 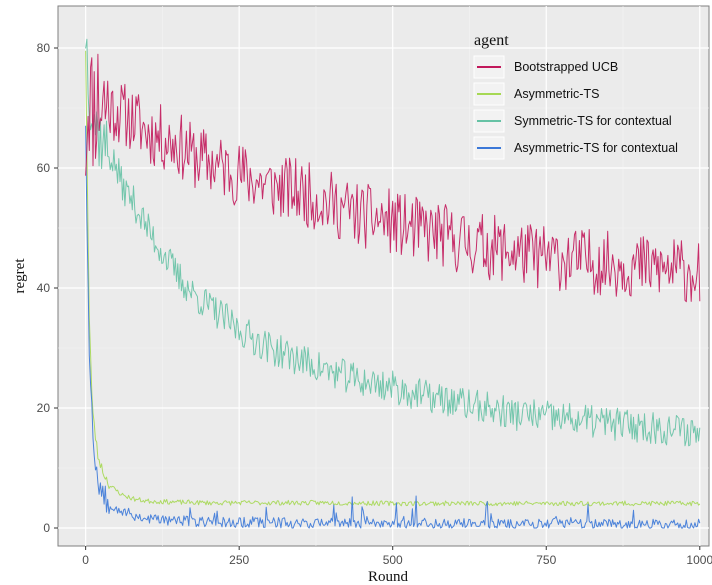 What do you see at coordinates (46, 528) in the screenshot?
I see `y-tick-label: 0` at bounding box center [46, 528].